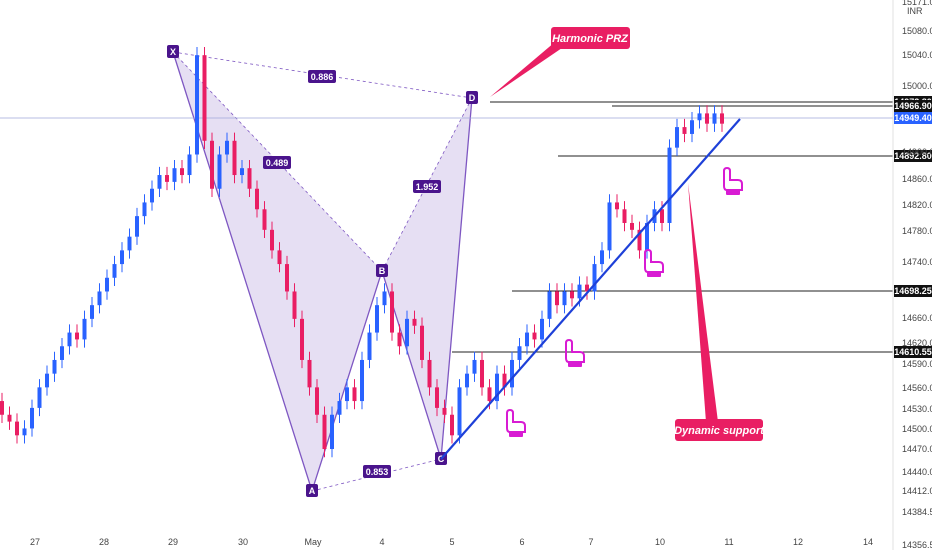 The width and height of the screenshot is (932, 550). Describe the element at coordinates (381, 542) in the screenshot. I see `time-tick-label: 4` at that location.